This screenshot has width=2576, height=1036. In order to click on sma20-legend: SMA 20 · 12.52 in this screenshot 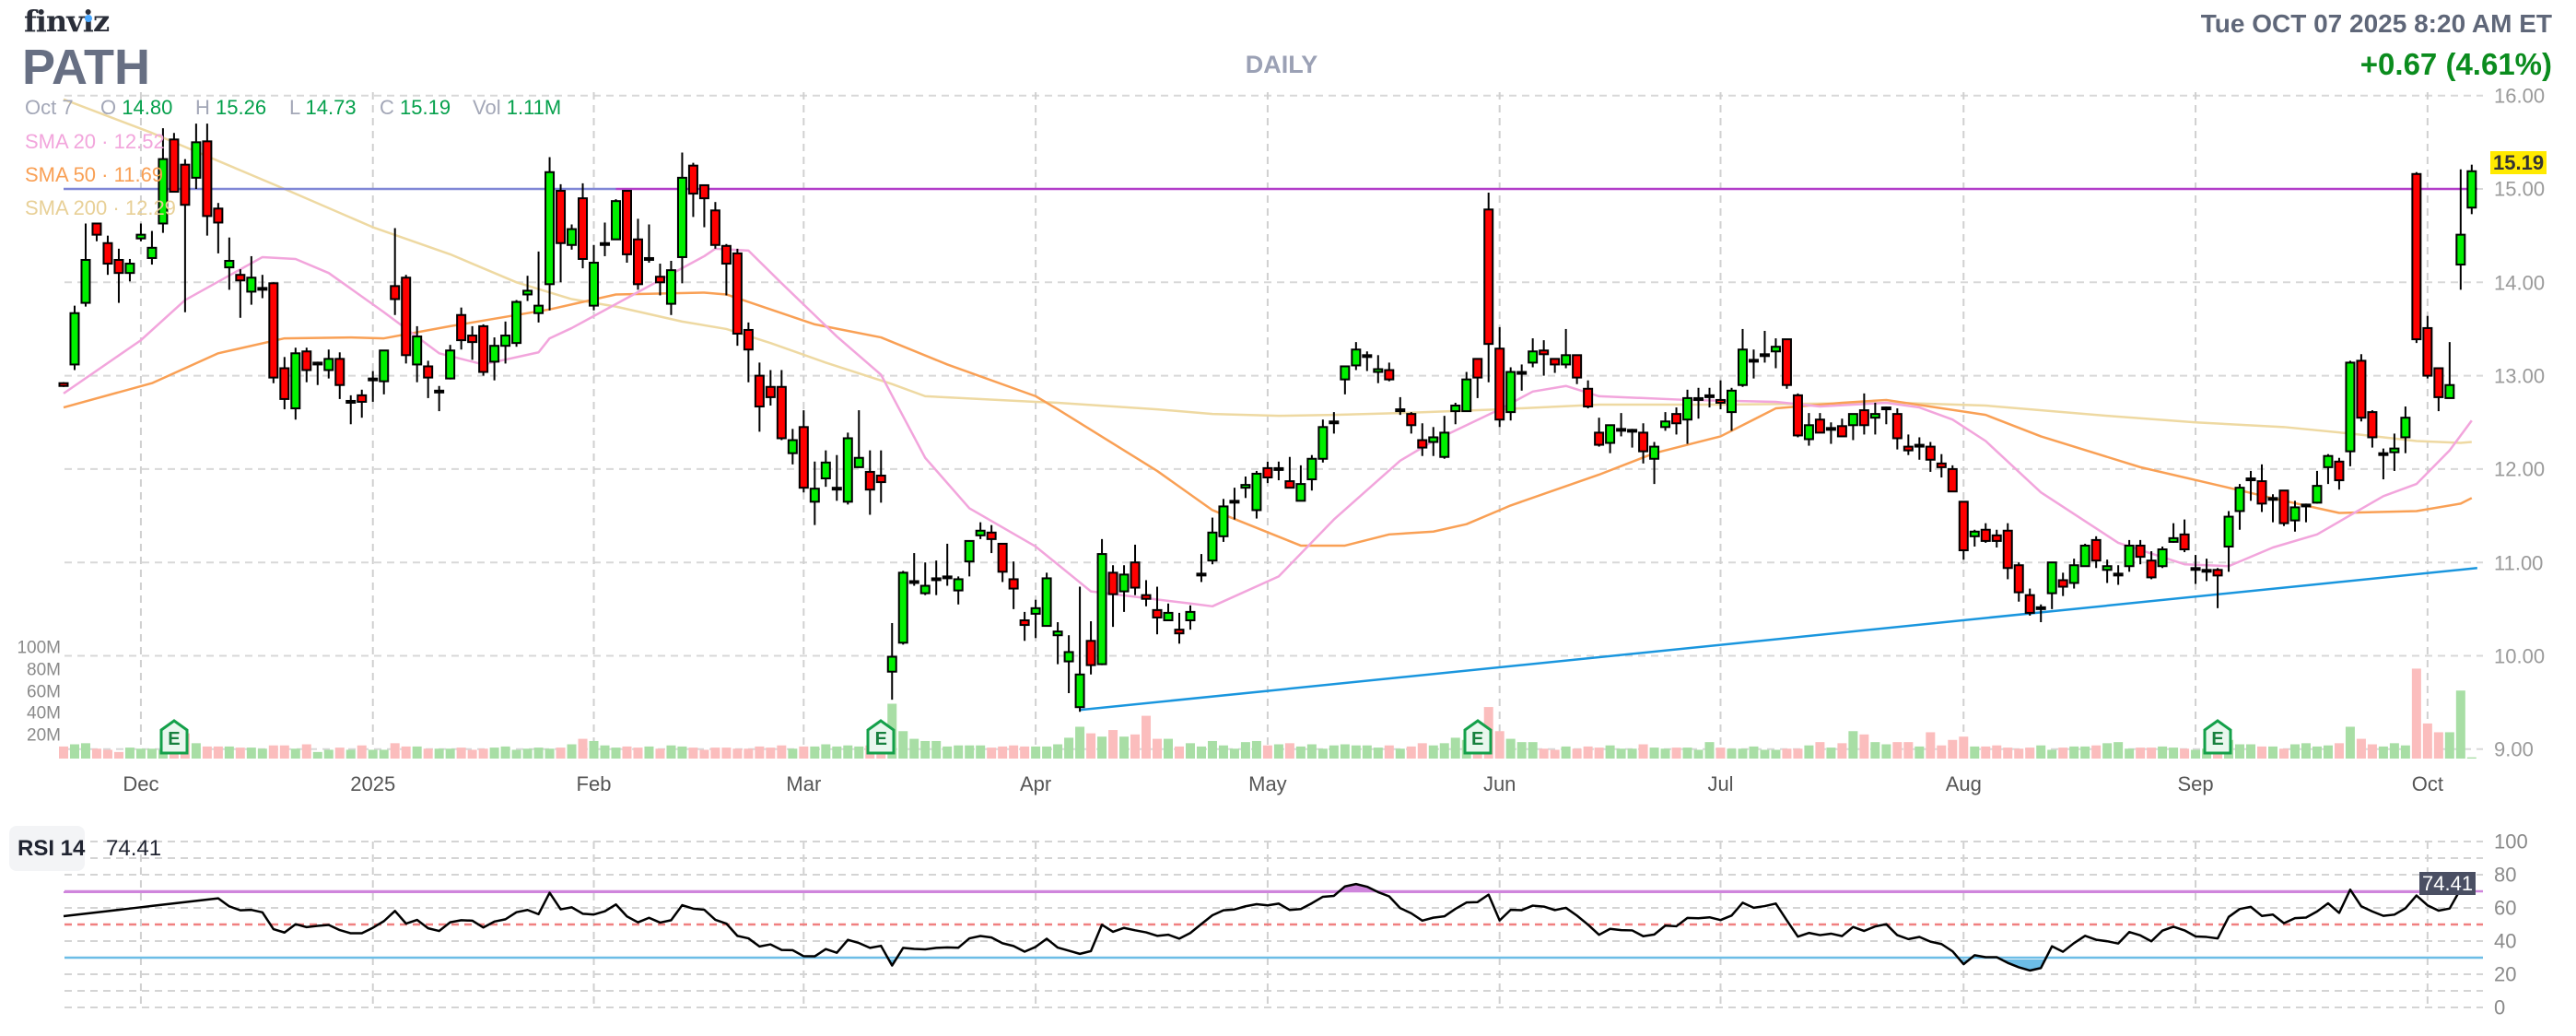, I will do `click(95, 141)`.